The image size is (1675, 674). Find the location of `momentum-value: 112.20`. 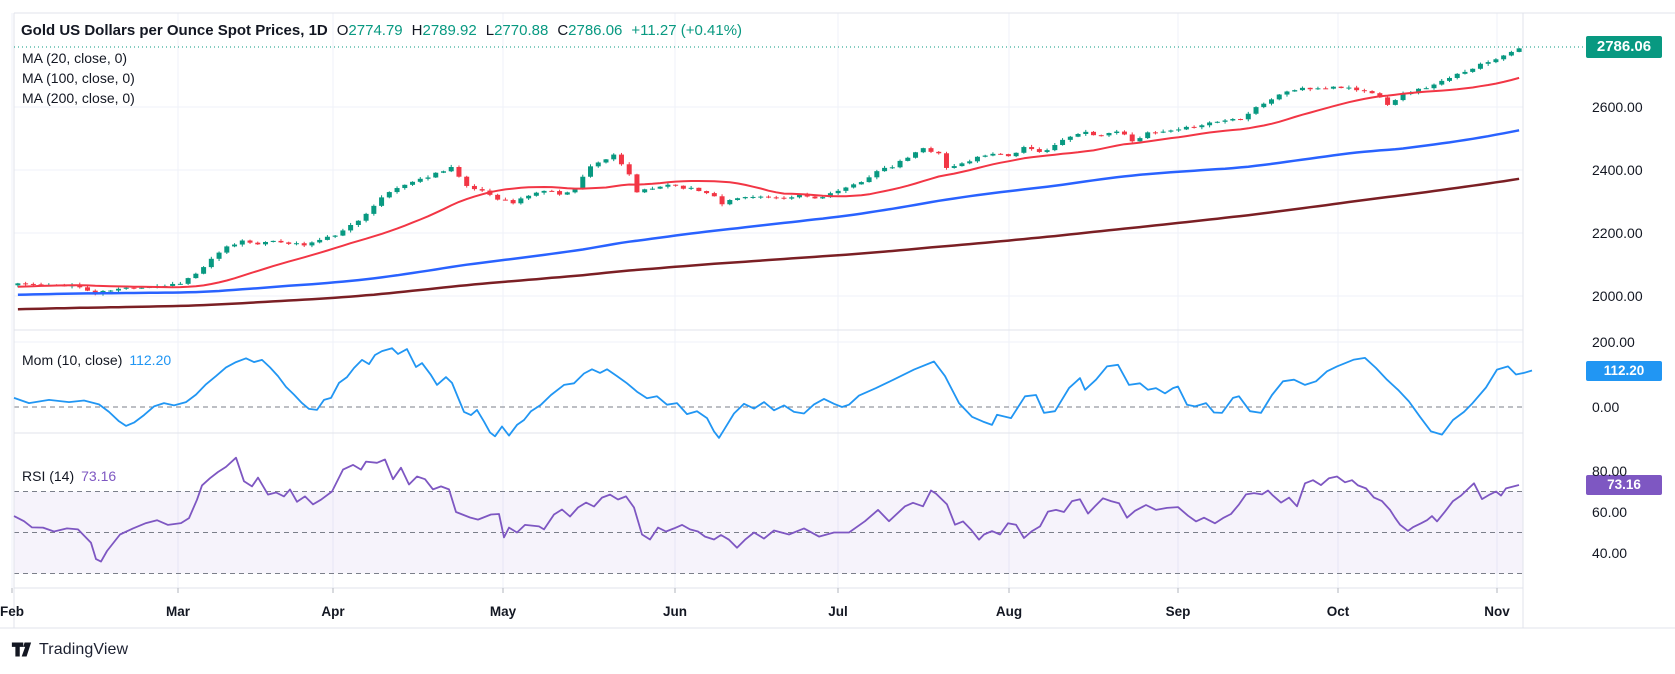

momentum-value: 112.20 is located at coordinates (150, 360).